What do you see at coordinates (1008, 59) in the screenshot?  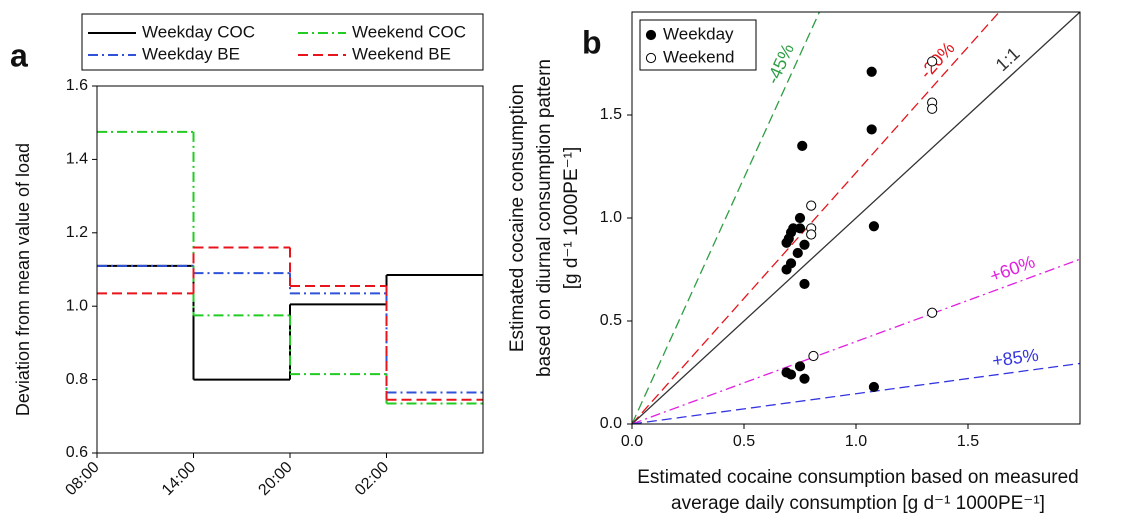 I see `reference-label: 1:1` at bounding box center [1008, 59].